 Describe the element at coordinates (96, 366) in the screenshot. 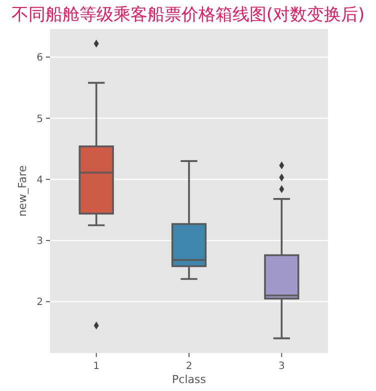

I see `x-tick-label: 1` at that location.